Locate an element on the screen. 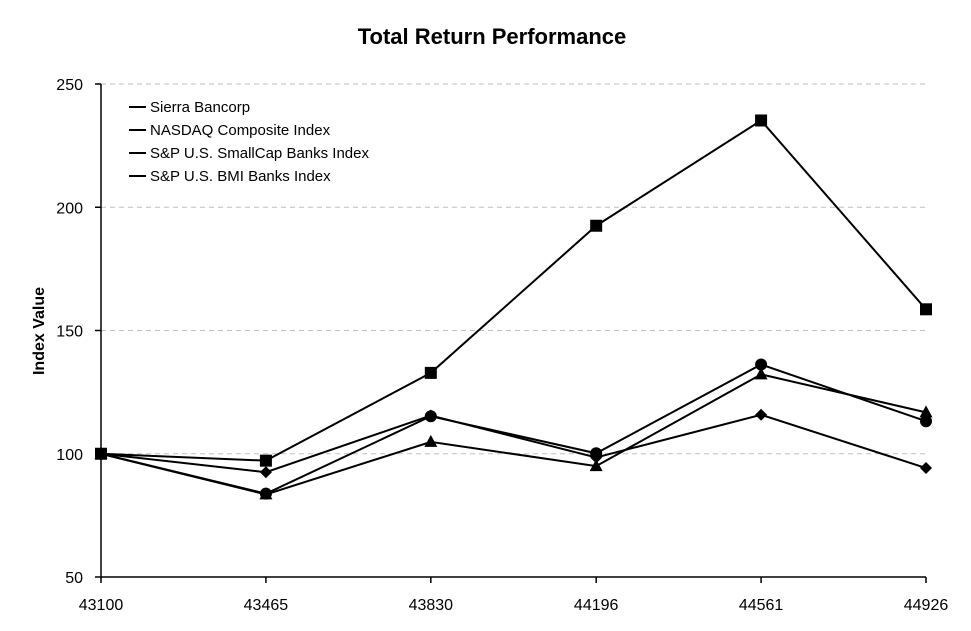 The width and height of the screenshot is (971, 631). legend-item: NASDAQ Composite Index is located at coordinates (230, 130).